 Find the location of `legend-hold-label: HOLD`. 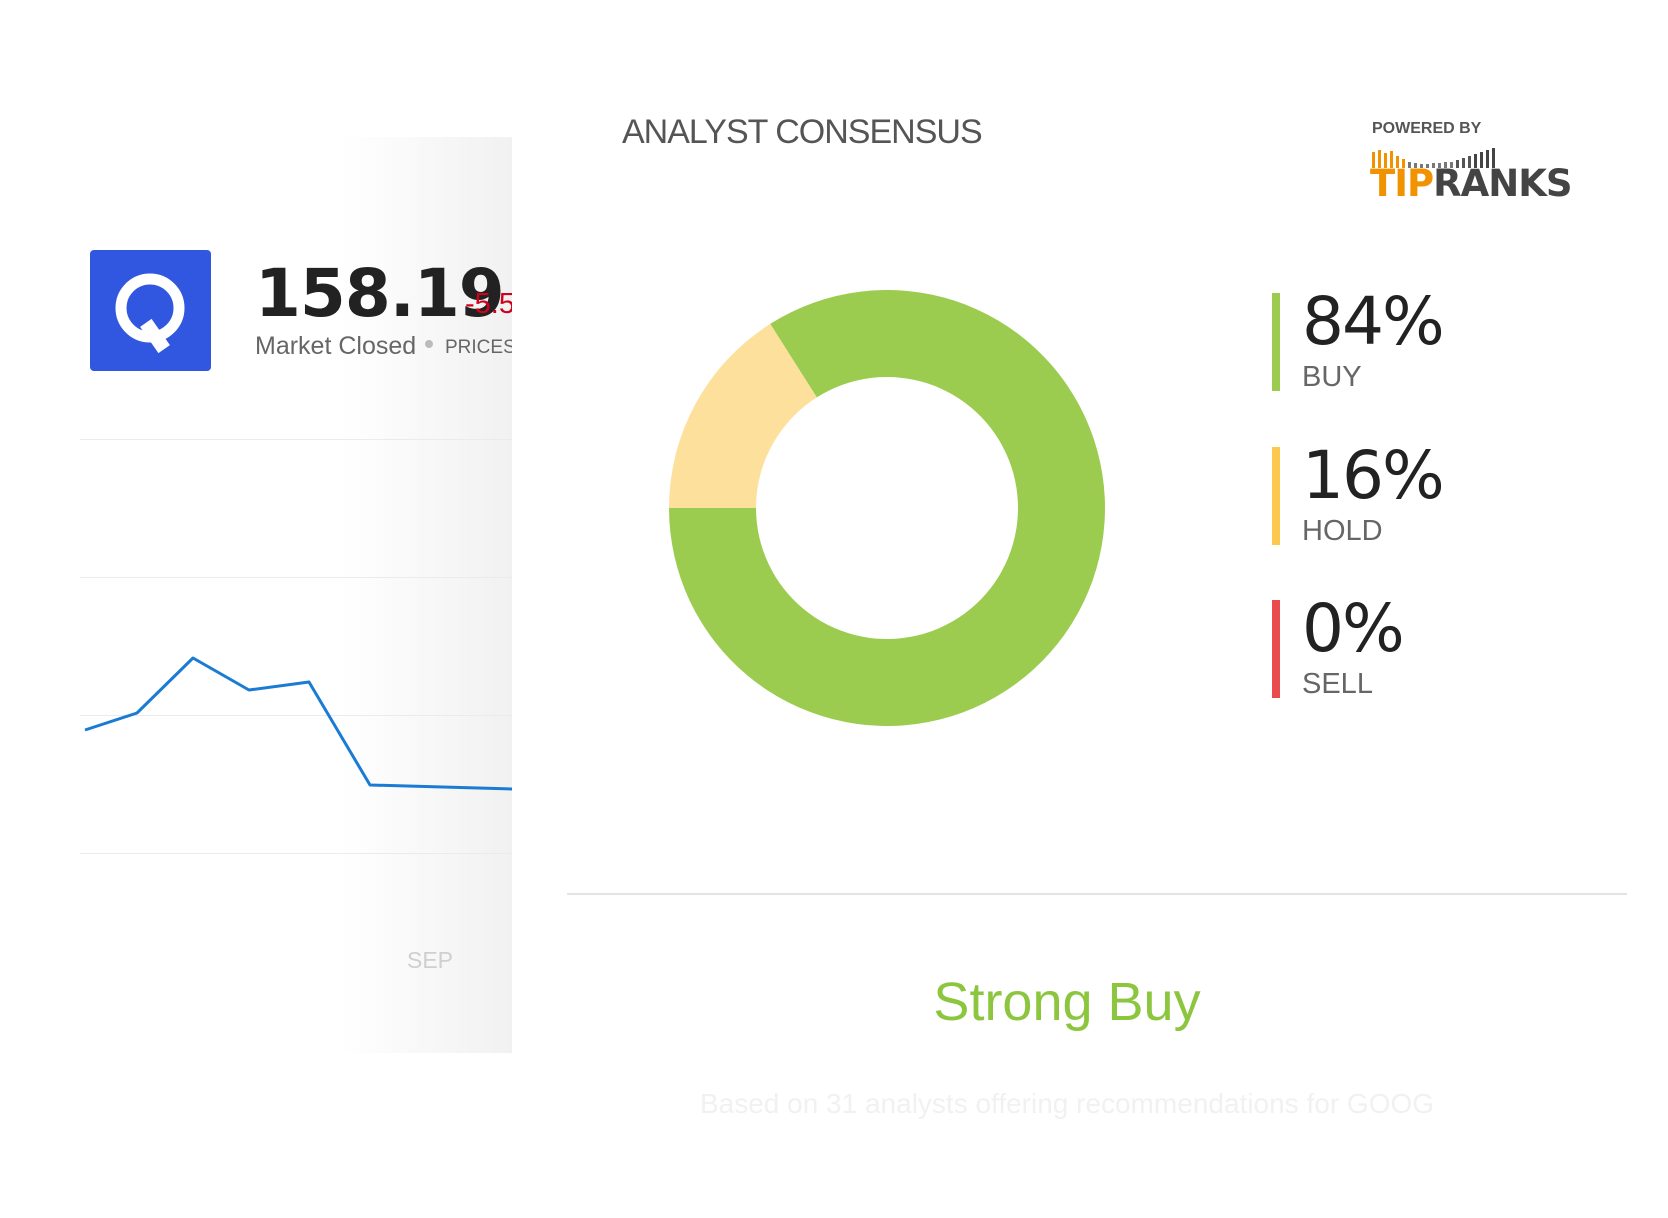

legend-hold-label: HOLD is located at coordinates (1342, 531).